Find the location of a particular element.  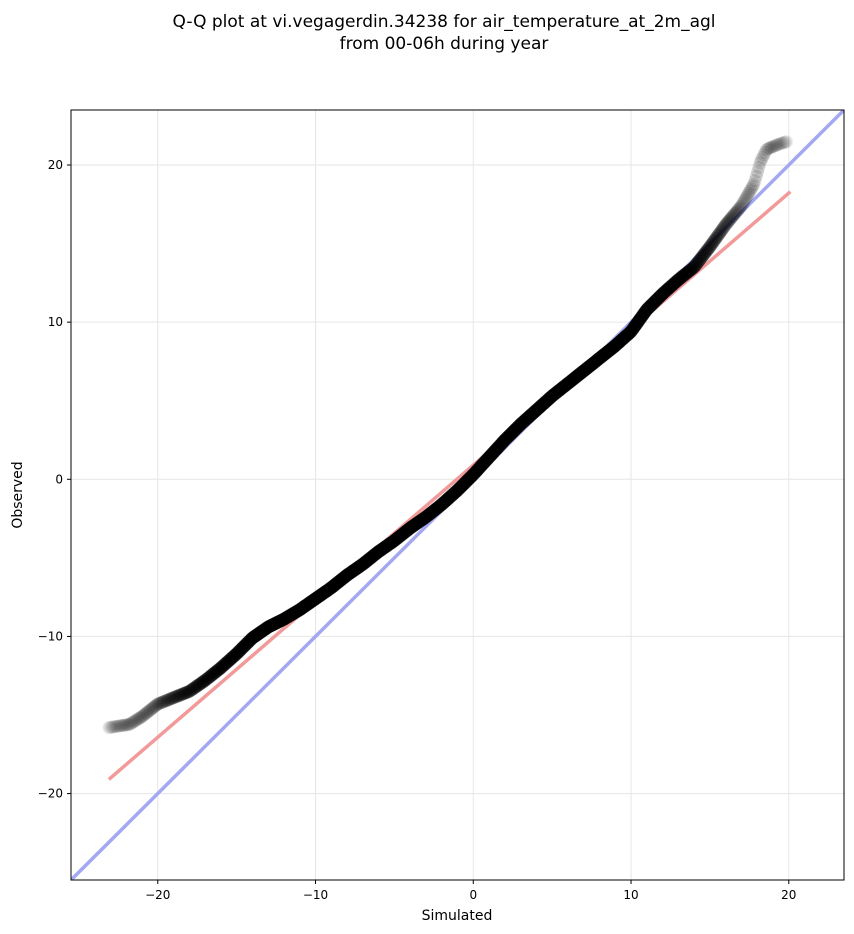

x-tick-label-1: −10 is located at coordinates (315, 895).